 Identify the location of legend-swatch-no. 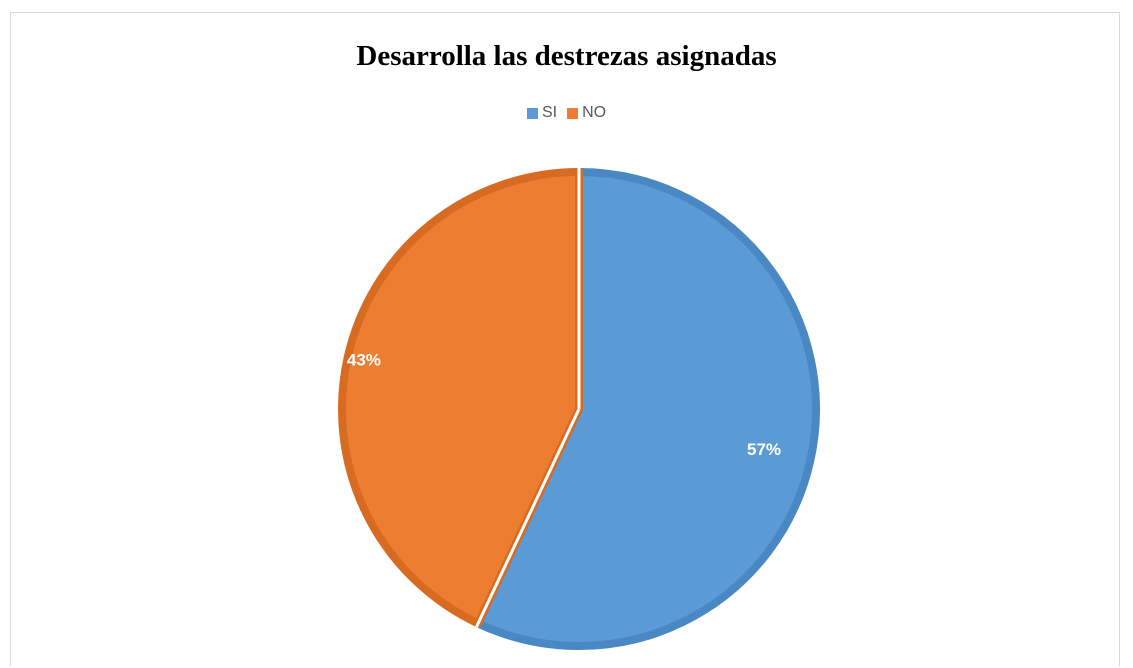
(573, 113).